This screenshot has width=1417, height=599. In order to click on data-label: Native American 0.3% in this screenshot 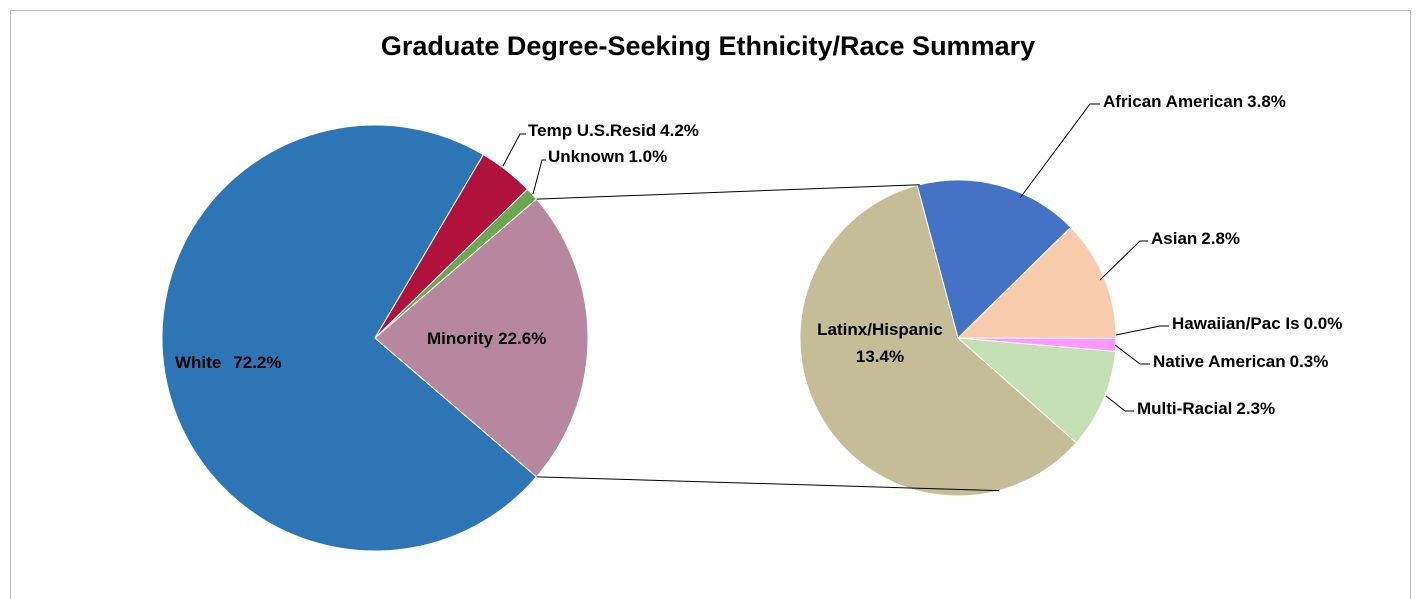, I will do `click(1240, 361)`.